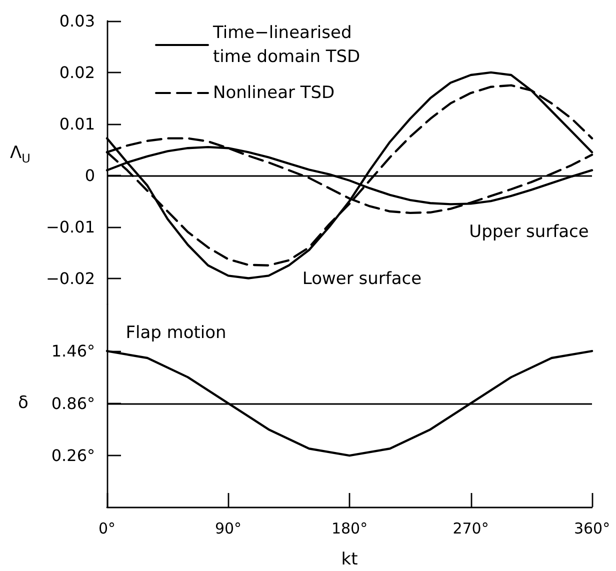  Describe the element at coordinates (274, 93) in the screenshot. I see `legend-label: Nonlinear TSD` at that location.